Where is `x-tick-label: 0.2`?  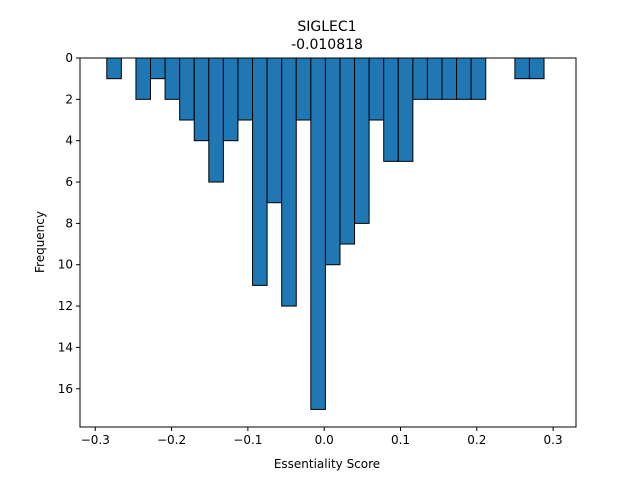 x-tick-label: 0.2 is located at coordinates (476, 440).